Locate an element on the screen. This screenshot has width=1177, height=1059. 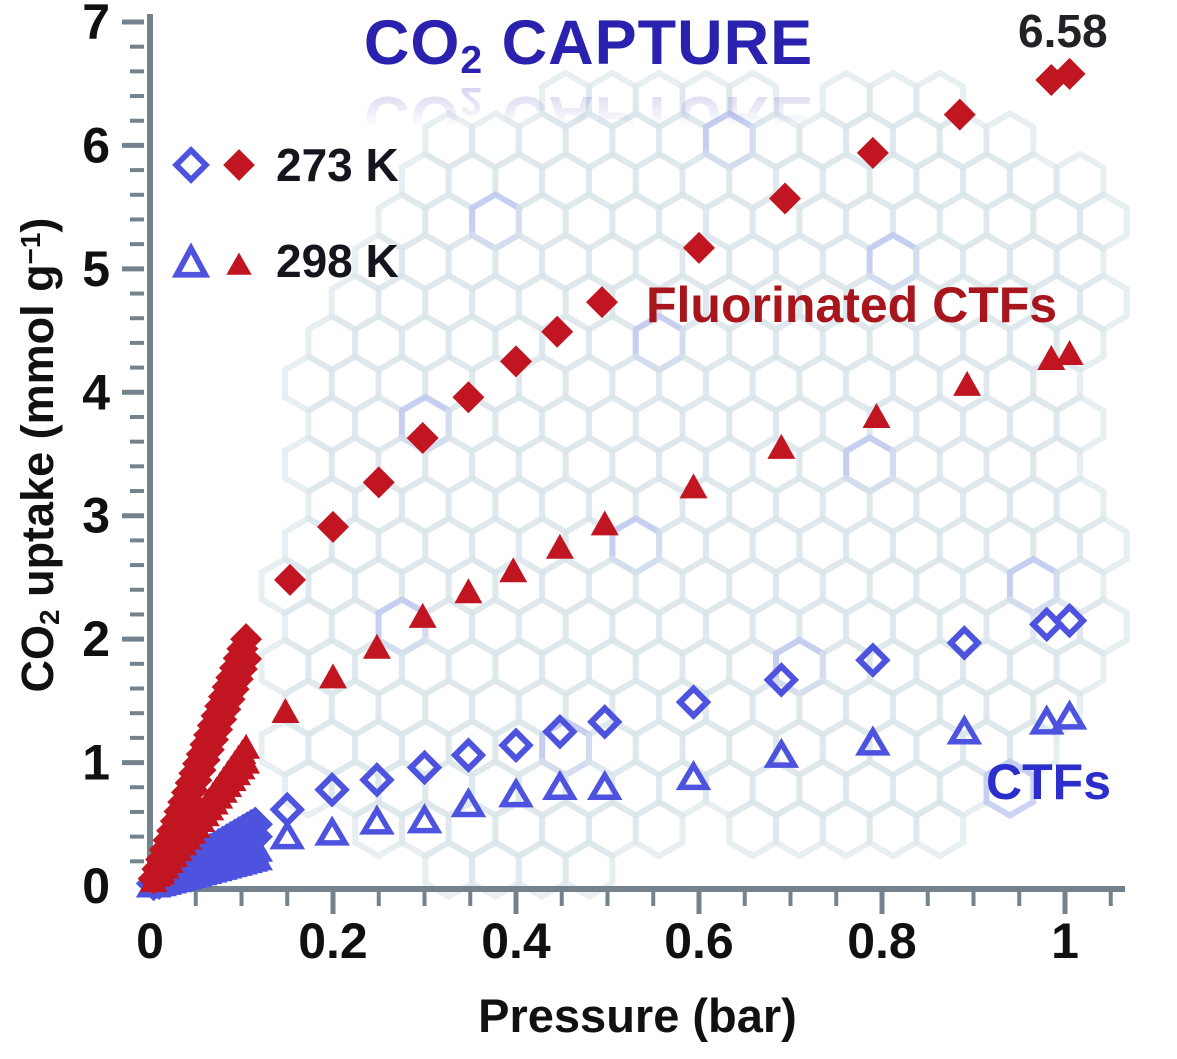
legend: 273 K 298 K is located at coordinates (285, 213).